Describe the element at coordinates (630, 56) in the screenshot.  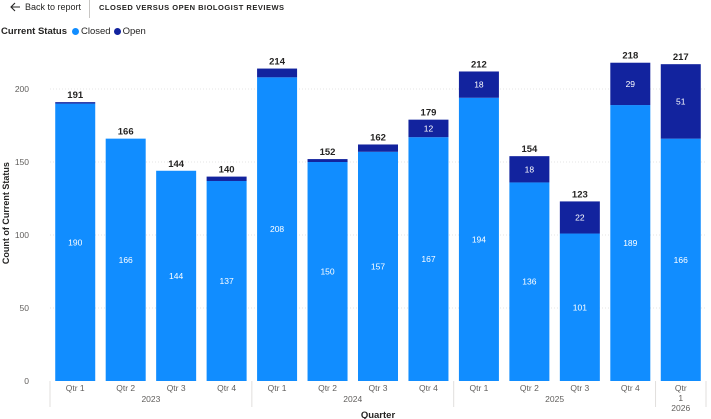
I see `data-label-total: 218` at that location.